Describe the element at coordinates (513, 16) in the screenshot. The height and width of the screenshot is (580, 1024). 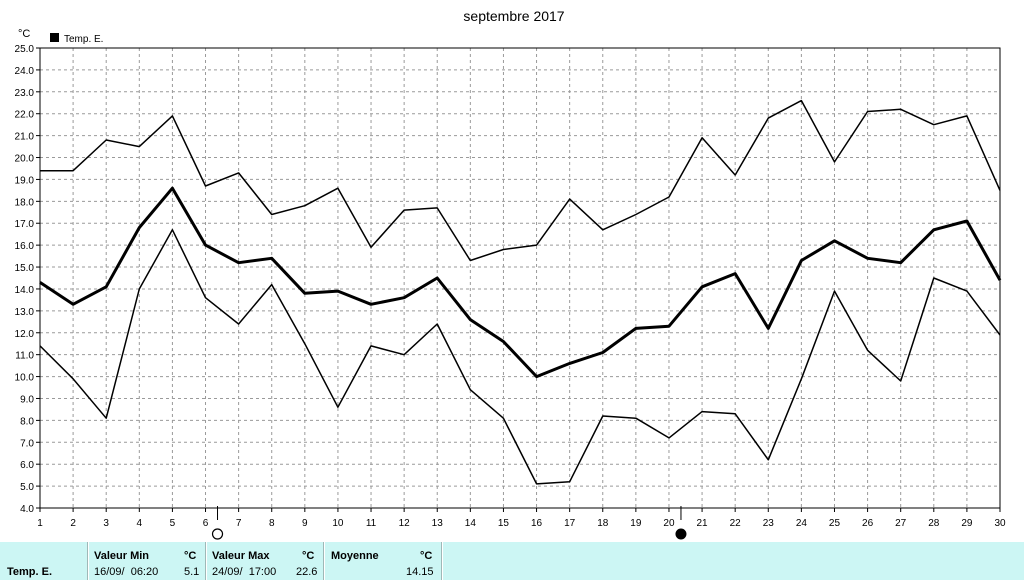
I see `chart-title: septembre 2017` at that location.